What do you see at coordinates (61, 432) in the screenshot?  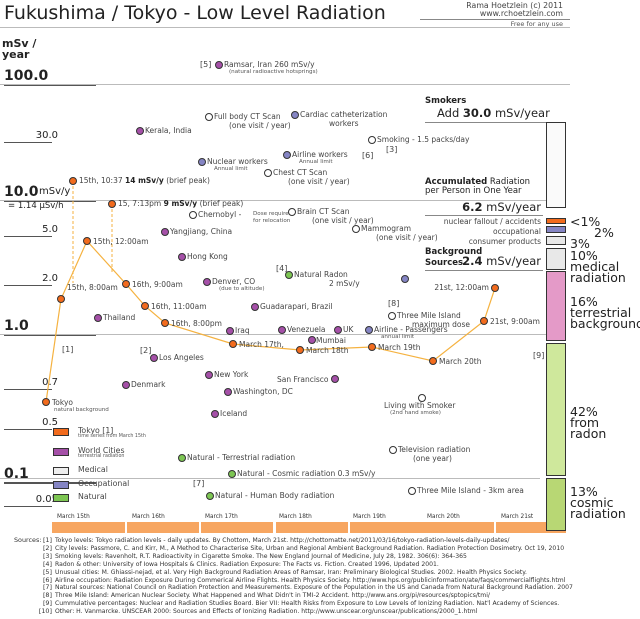 I see `legend-swatch-tokyo` at bounding box center [61, 432].